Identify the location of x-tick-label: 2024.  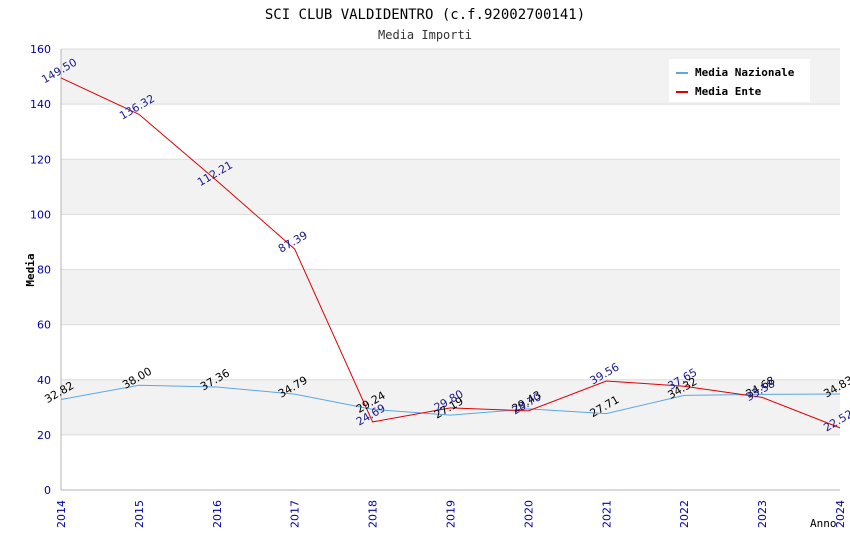
(840, 514).